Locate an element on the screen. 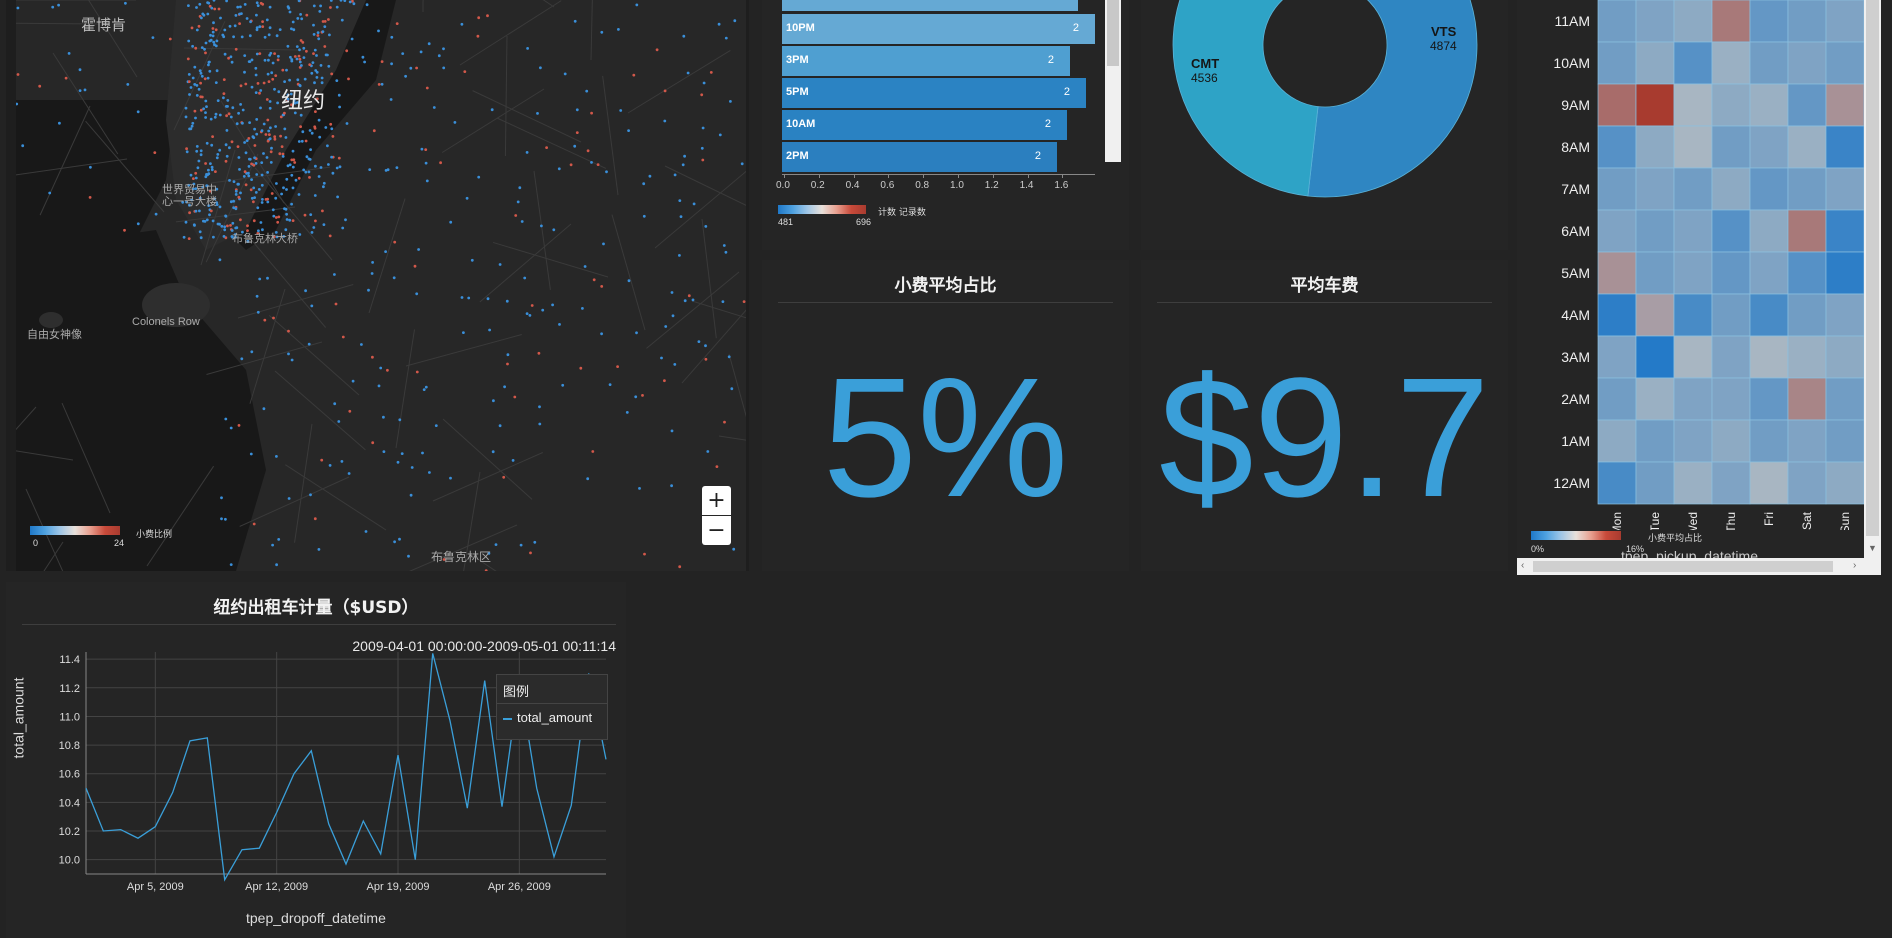  heatmap-h-scroll-thumb is located at coordinates (1683, 566).